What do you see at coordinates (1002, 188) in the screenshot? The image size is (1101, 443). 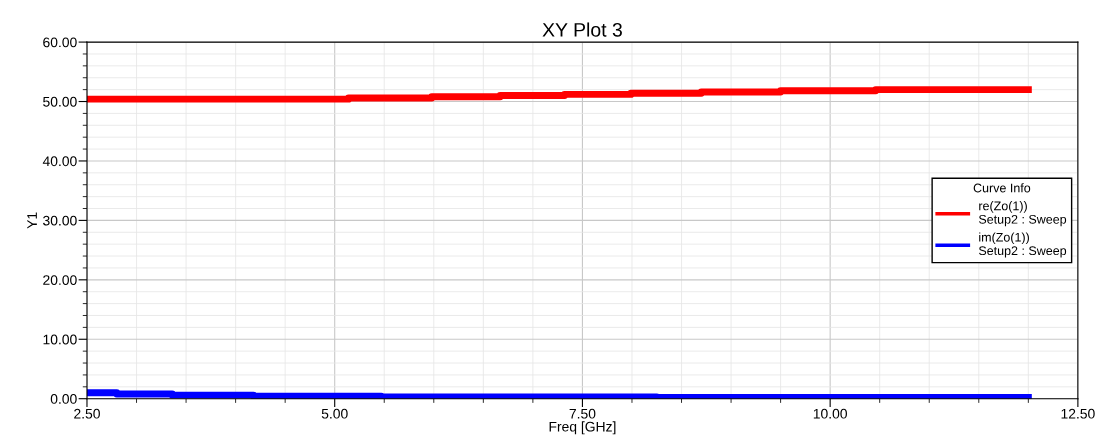 I see `legend-title: Curve Info` at bounding box center [1002, 188].